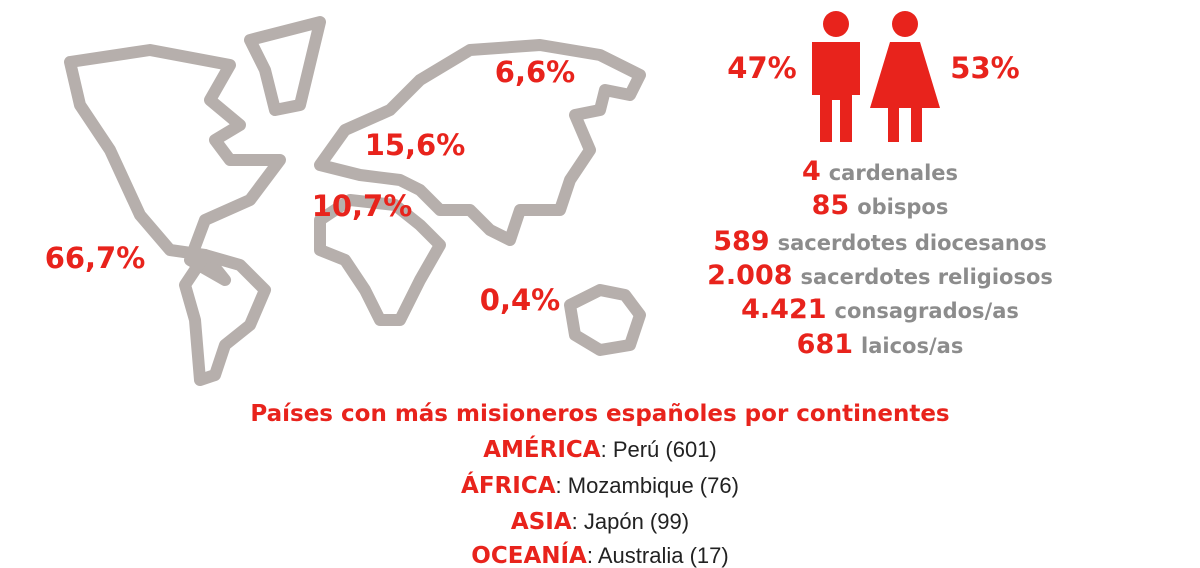 The height and width of the screenshot is (568, 1200). I want to click on map-percentage: 66,7%, so click(95, 258).